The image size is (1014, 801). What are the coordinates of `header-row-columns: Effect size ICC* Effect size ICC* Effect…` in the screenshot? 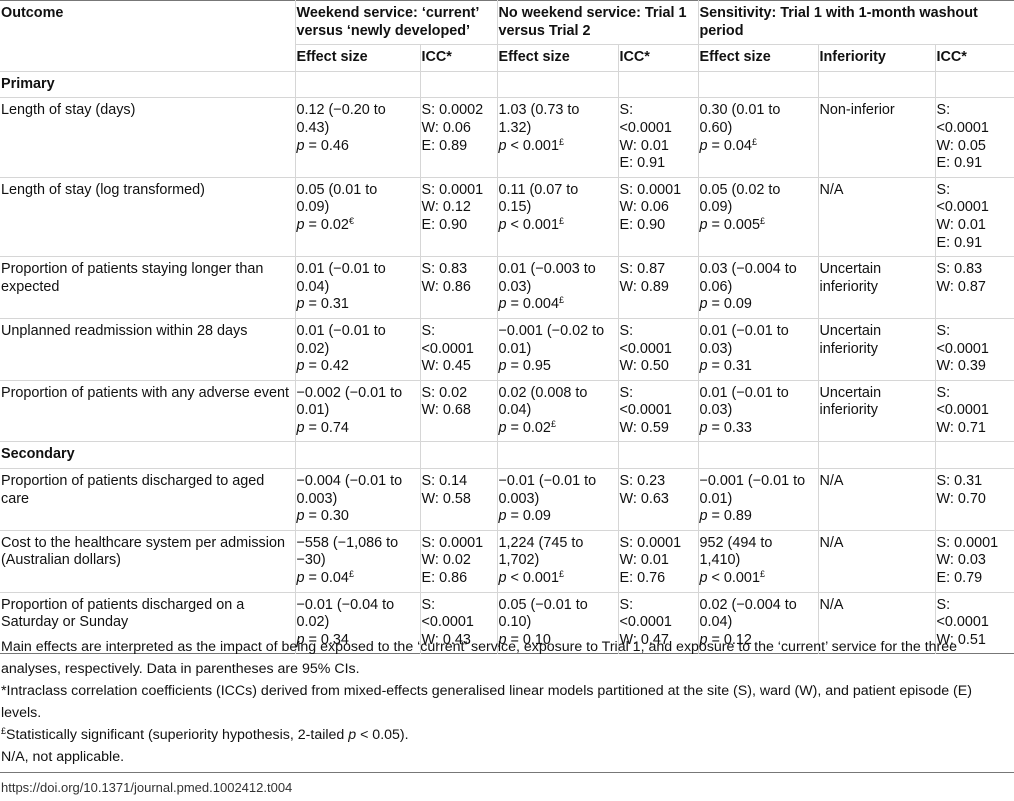 It's located at (507, 58).